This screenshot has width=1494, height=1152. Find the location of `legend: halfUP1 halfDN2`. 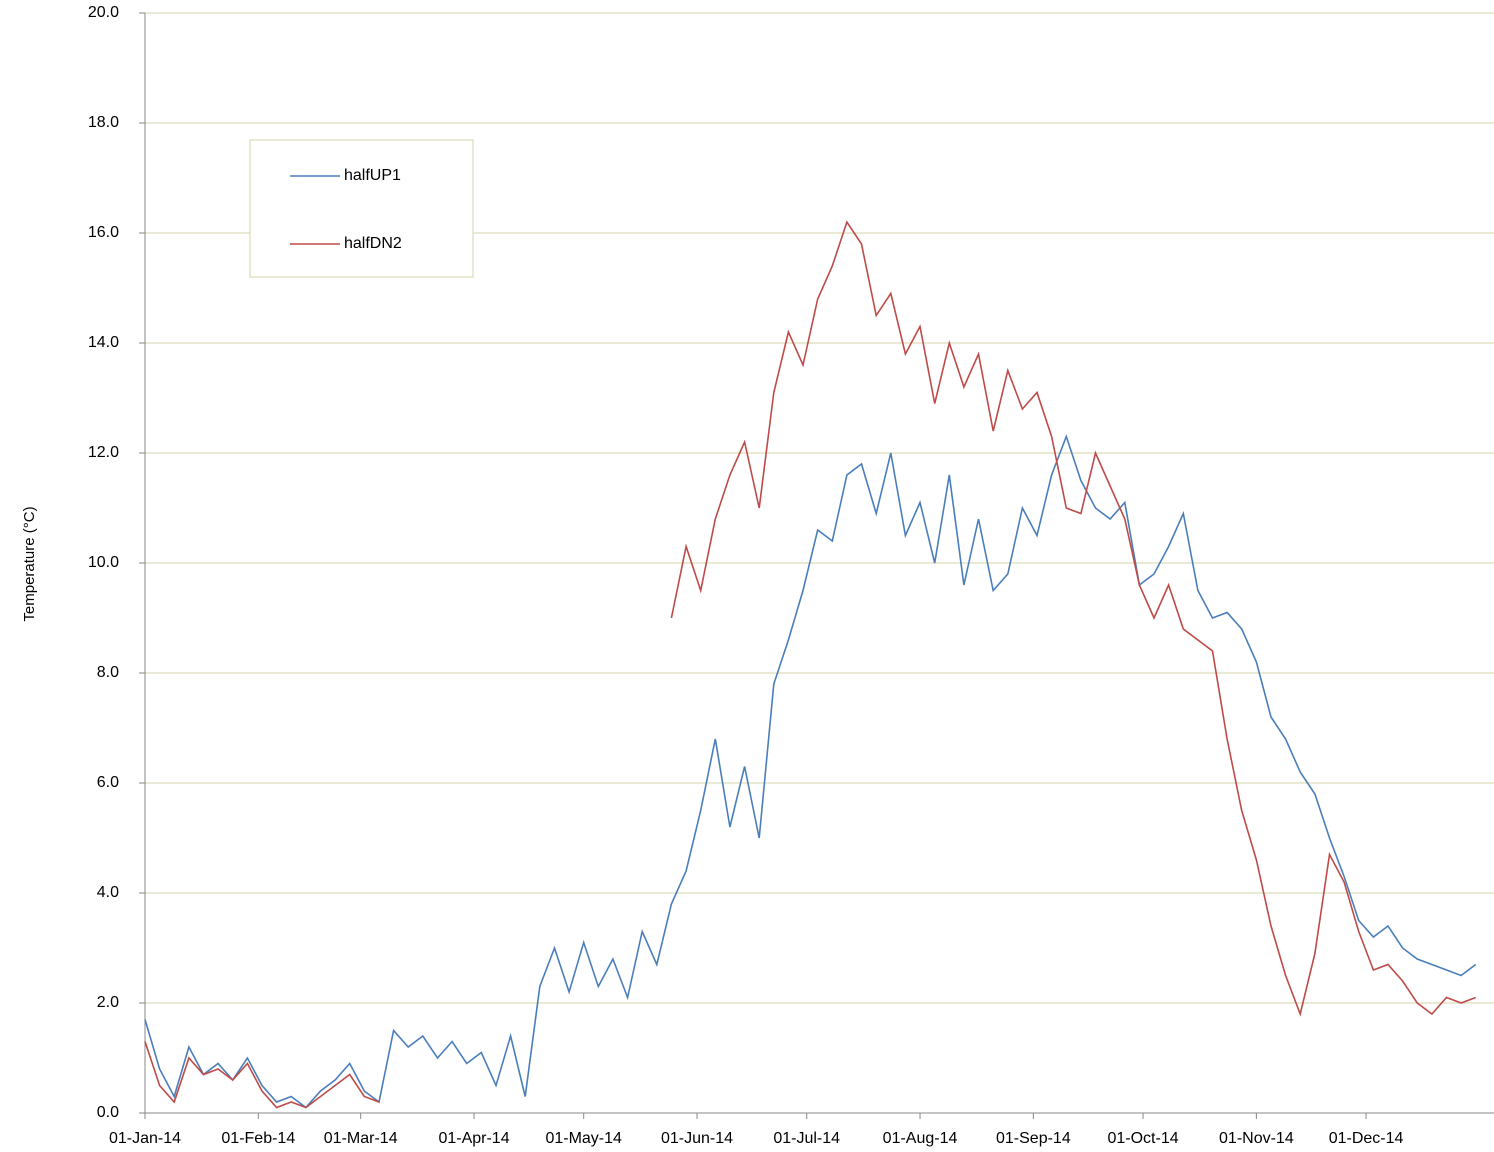

legend: halfUP1 halfDN2 is located at coordinates (361, 208).